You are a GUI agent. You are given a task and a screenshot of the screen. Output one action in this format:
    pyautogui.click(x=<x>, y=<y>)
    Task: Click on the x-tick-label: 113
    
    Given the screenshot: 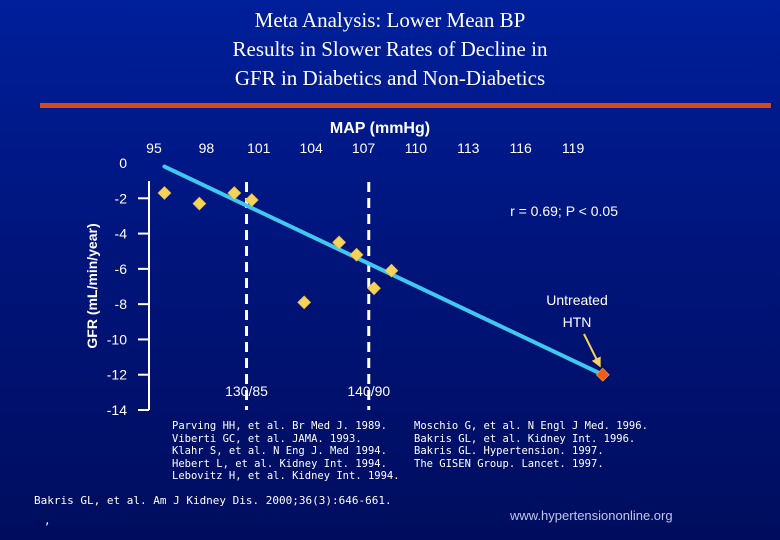 What is the action you would take?
    pyautogui.click(x=468, y=148)
    